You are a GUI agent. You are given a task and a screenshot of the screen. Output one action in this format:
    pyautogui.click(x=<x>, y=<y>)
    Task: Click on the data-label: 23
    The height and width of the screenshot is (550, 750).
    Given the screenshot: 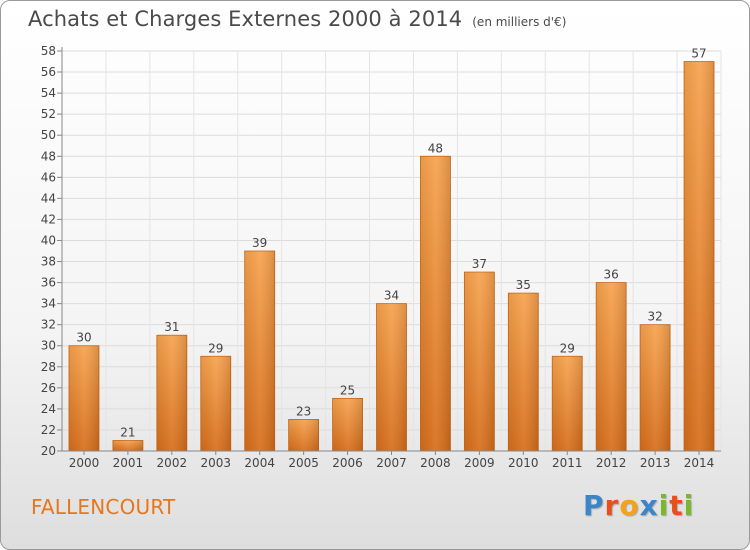 What is the action you would take?
    pyautogui.click(x=303, y=411)
    